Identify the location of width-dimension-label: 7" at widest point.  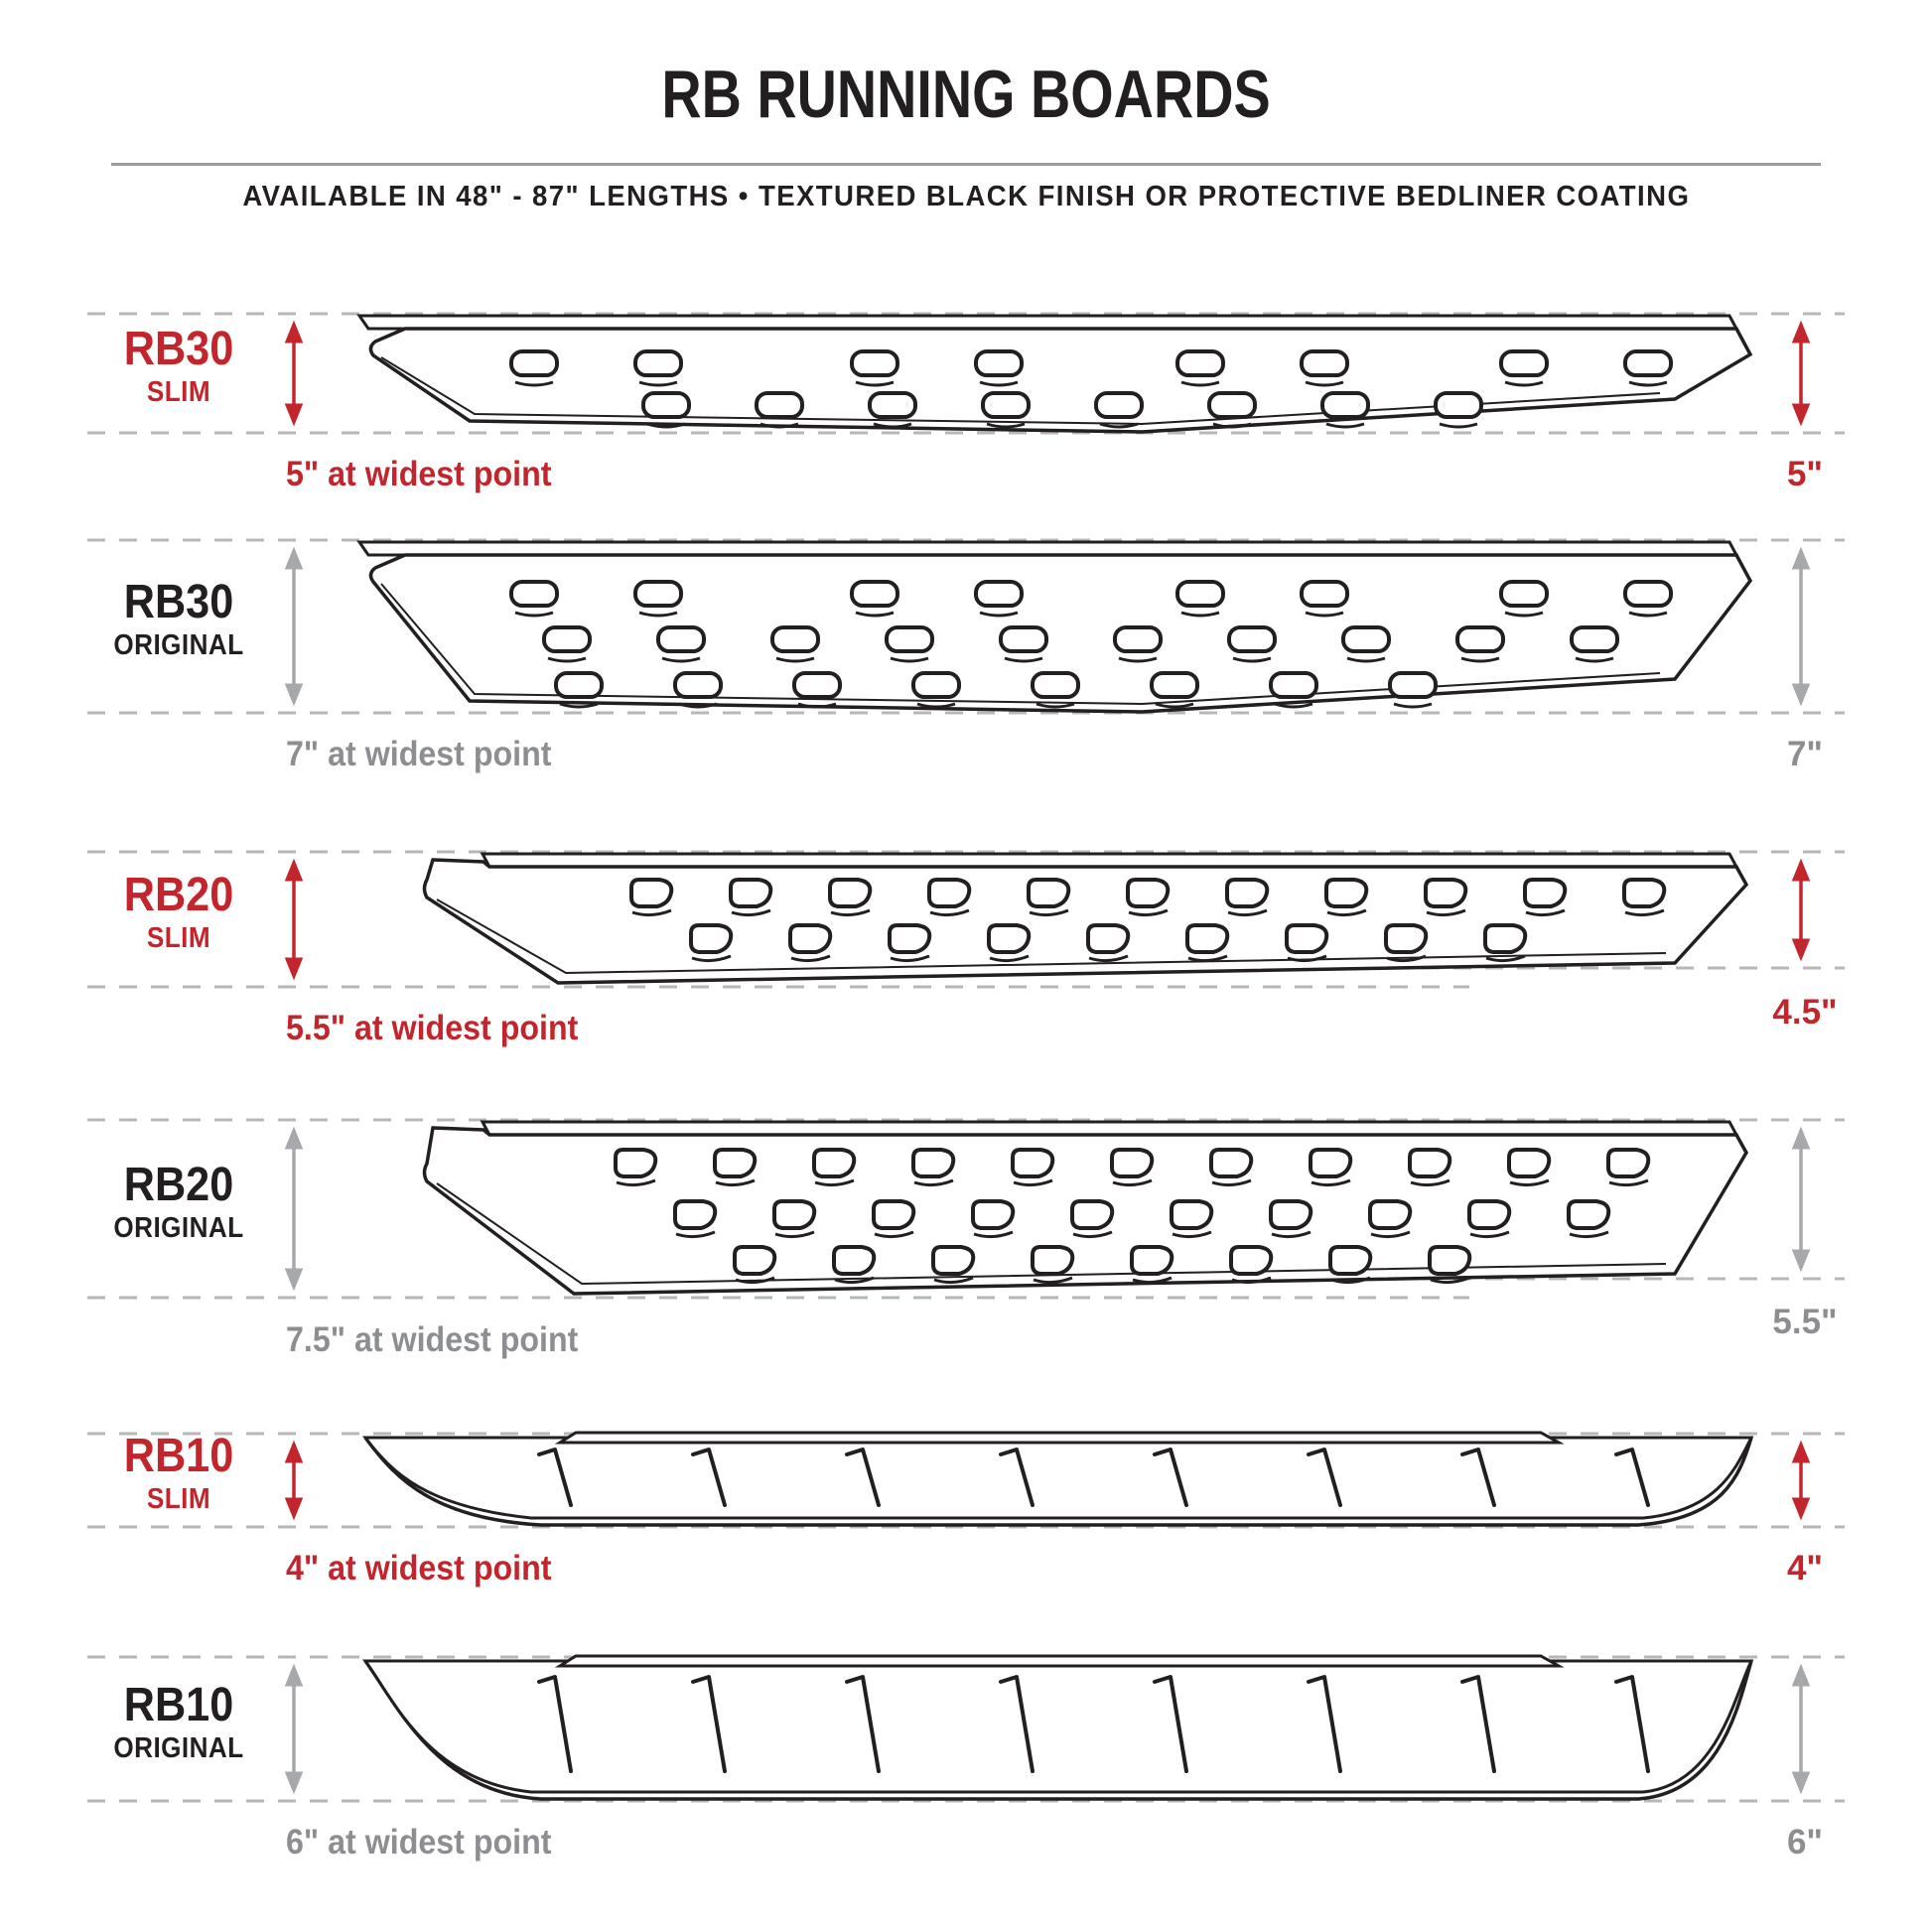
(419, 754).